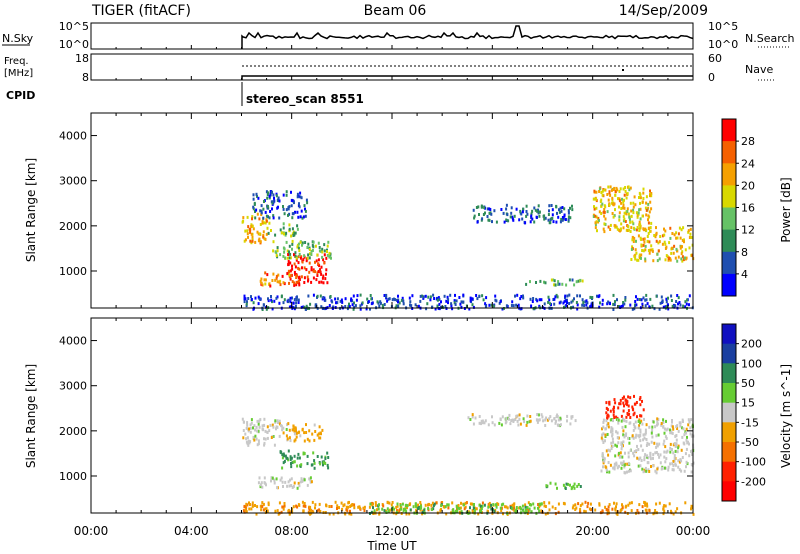 This screenshot has width=800, height=554. I want to click on nave-tick-top: 60, so click(715, 58).